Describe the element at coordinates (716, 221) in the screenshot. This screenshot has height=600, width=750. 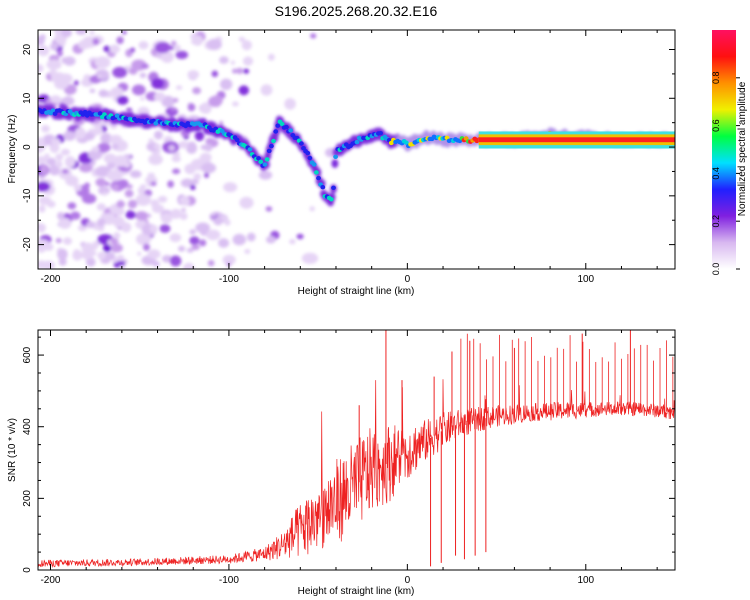
I see `colorbar-tick-label: 0.2` at that location.